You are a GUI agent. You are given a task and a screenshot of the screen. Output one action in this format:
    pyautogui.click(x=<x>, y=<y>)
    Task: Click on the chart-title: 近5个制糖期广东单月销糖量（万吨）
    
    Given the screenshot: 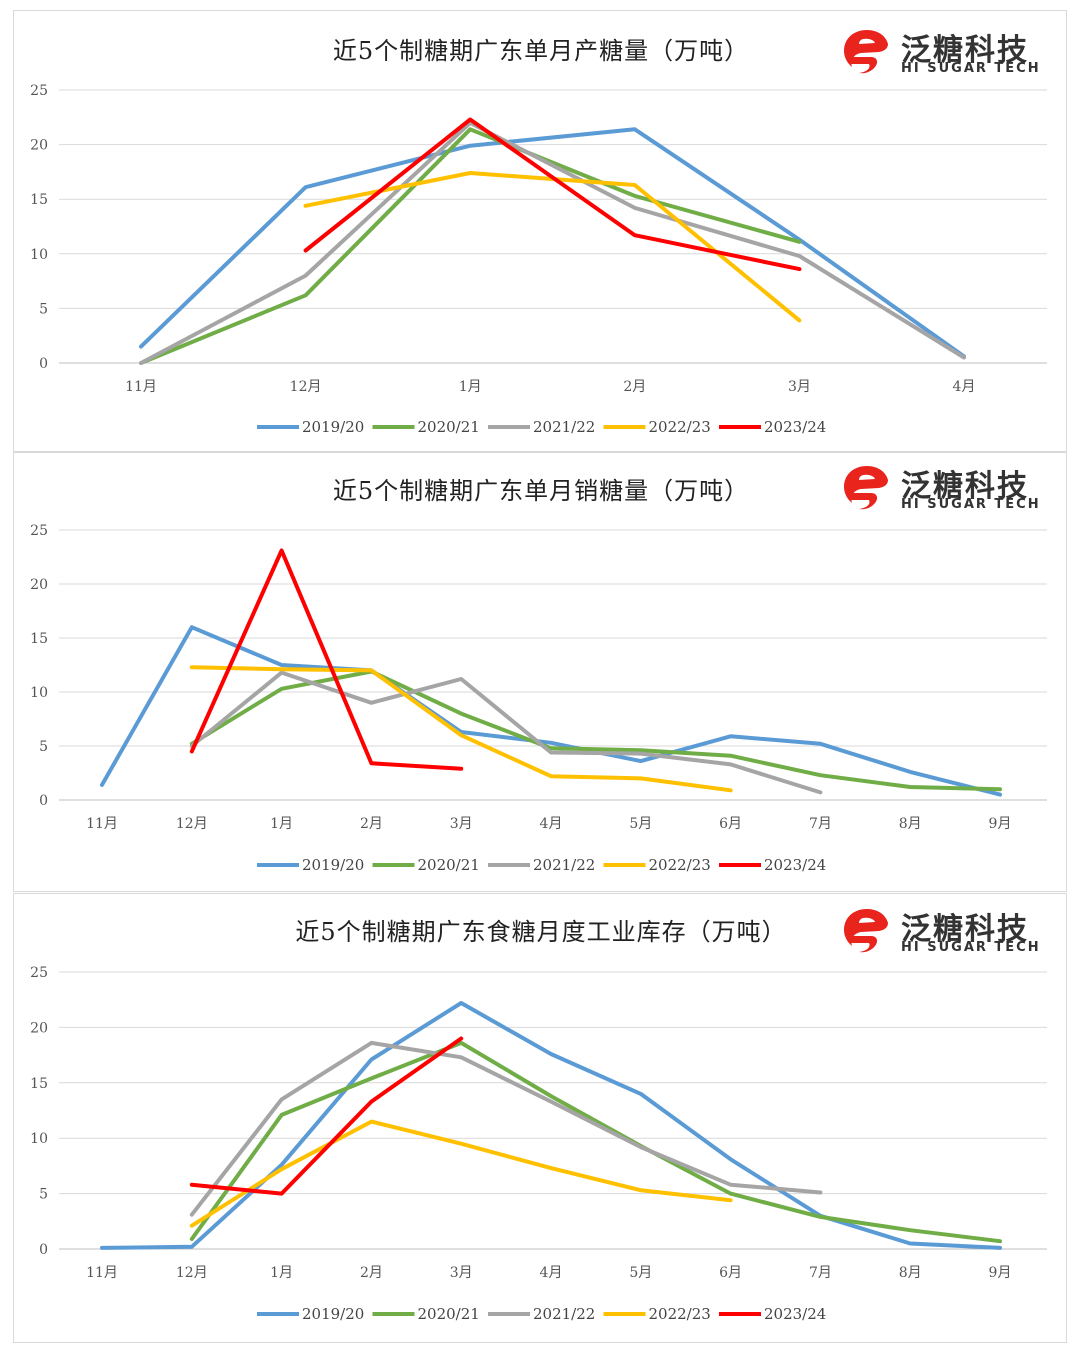 What is the action you would take?
    pyautogui.click(x=541, y=491)
    